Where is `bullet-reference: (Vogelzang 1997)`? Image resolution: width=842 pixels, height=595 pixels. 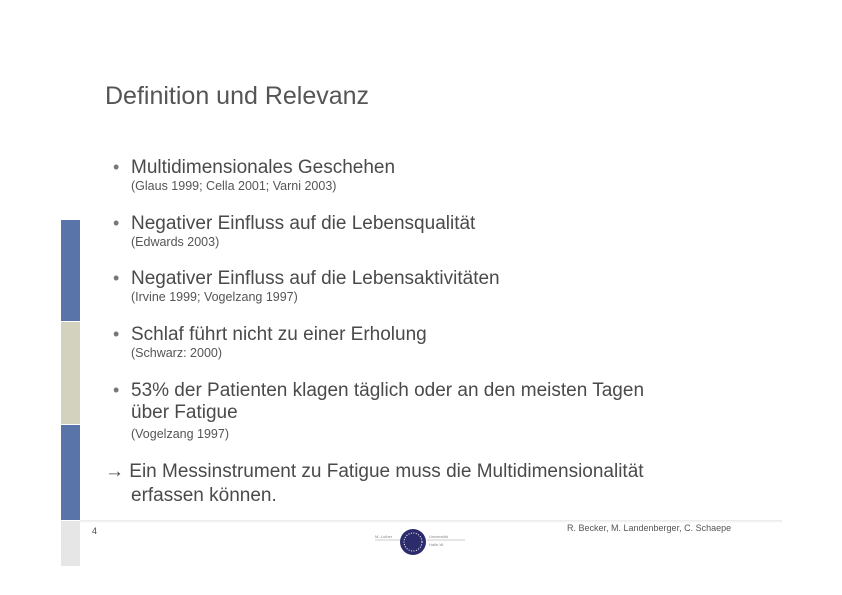
bullet-reference: (Vogelzang 1997) is located at coordinates (180, 434).